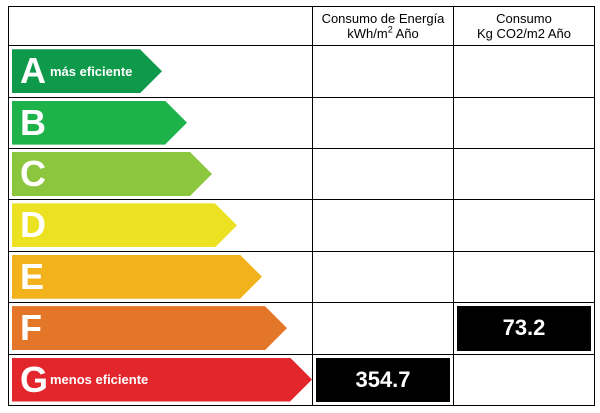 This screenshot has height=413, width=600. I want to click on header-energy-line1: Consumo de Energía, so click(383, 19).